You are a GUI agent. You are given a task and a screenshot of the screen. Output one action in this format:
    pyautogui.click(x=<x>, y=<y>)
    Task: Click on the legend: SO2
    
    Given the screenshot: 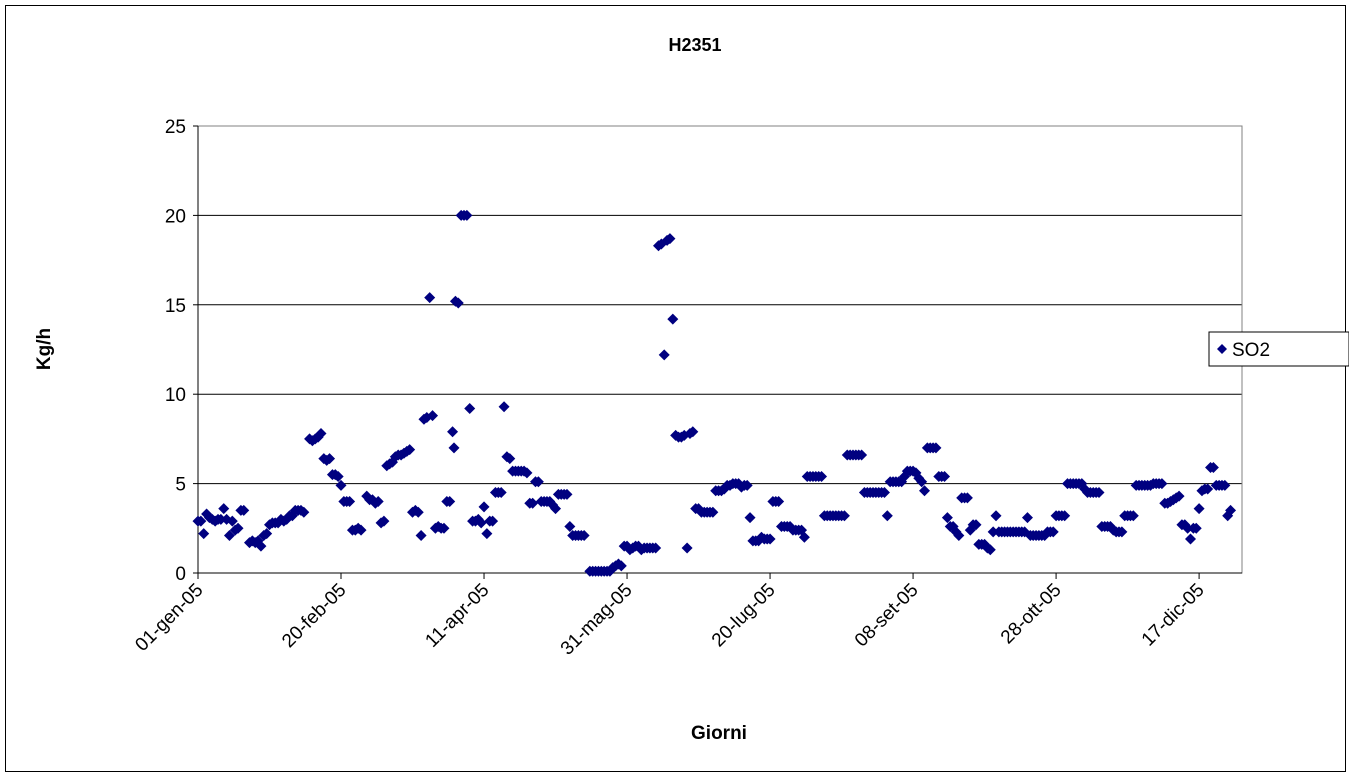 What is the action you would take?
    pyautogui.click(x=1278, y=349)
    